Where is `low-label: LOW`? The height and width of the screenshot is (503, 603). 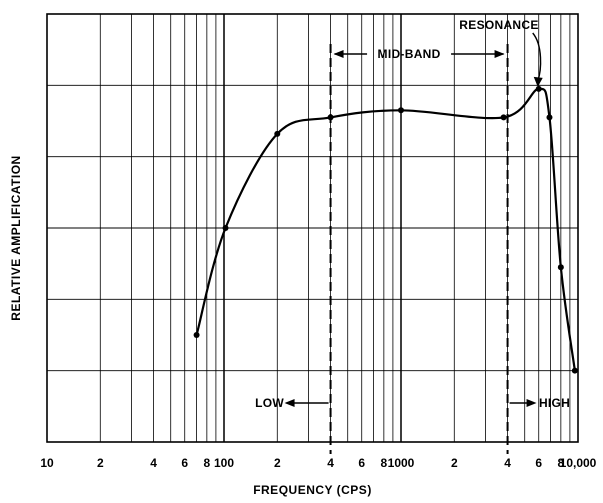 low-label: LOW is located at coordinates (269, 403).